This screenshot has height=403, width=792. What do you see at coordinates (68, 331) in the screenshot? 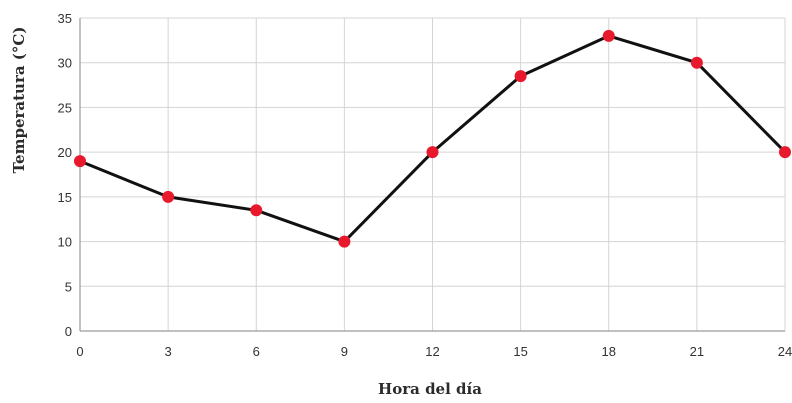
I see `y-tick-label: 0` at bounding box center [68, 331].